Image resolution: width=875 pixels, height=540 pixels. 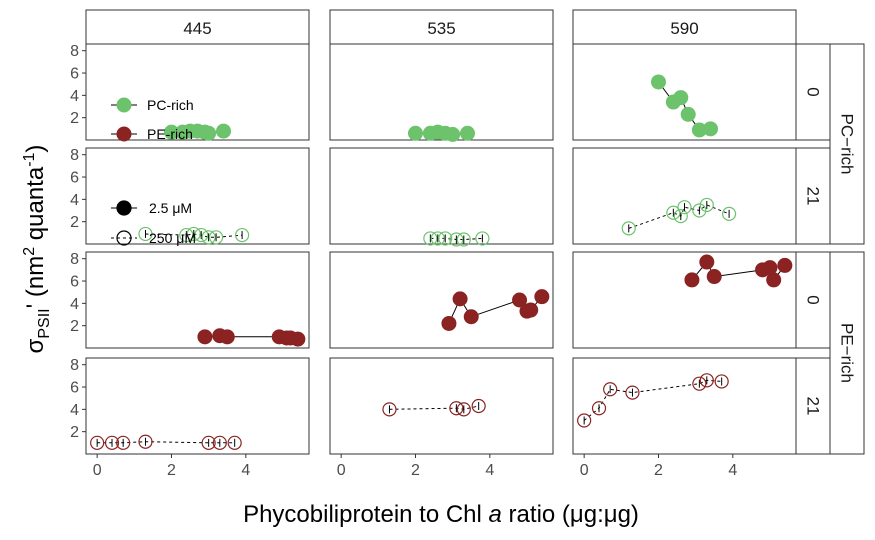 I want to click on legend-label: 2.5 μM, so click(x=170, y=208).